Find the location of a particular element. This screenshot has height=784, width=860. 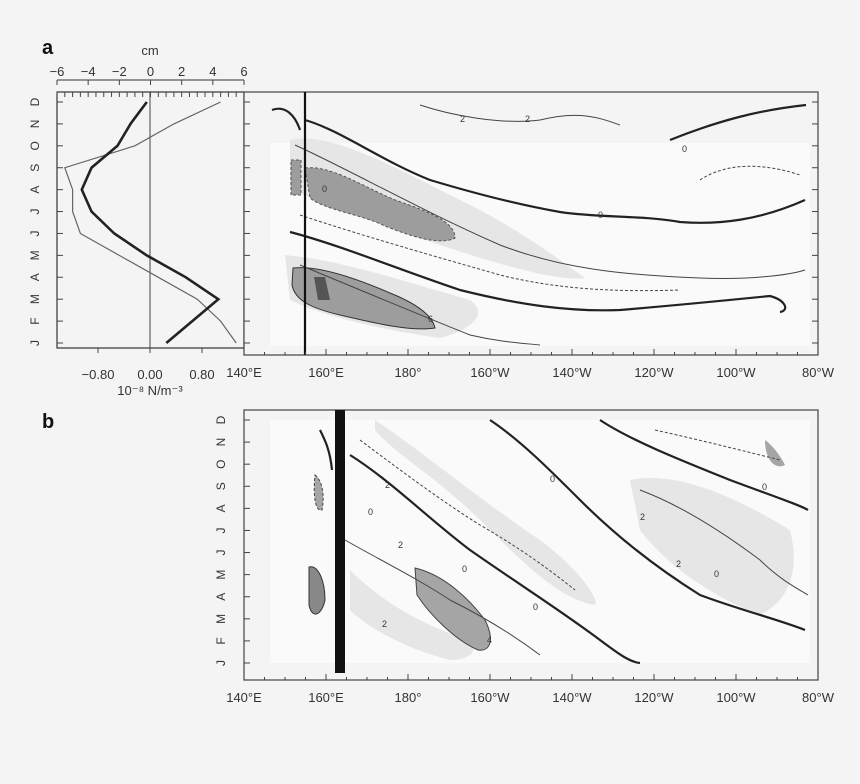

side-top-tick-label: 4 is located at coordinates (212, 71).